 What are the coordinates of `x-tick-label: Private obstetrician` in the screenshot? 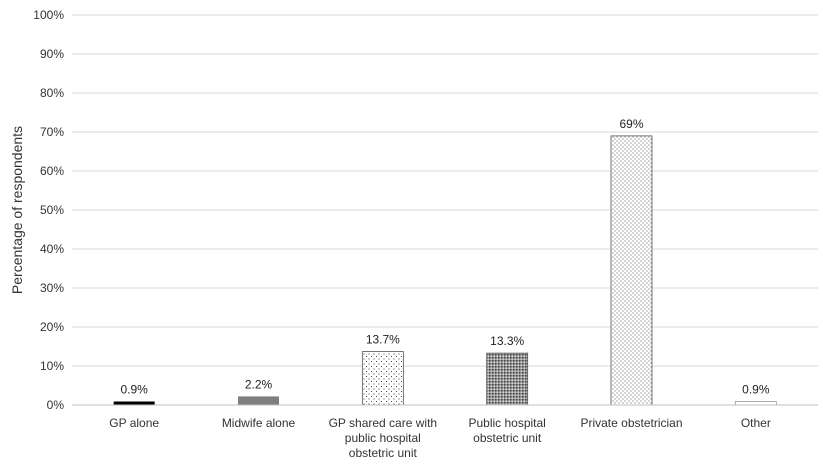 It's located at (631, 423).